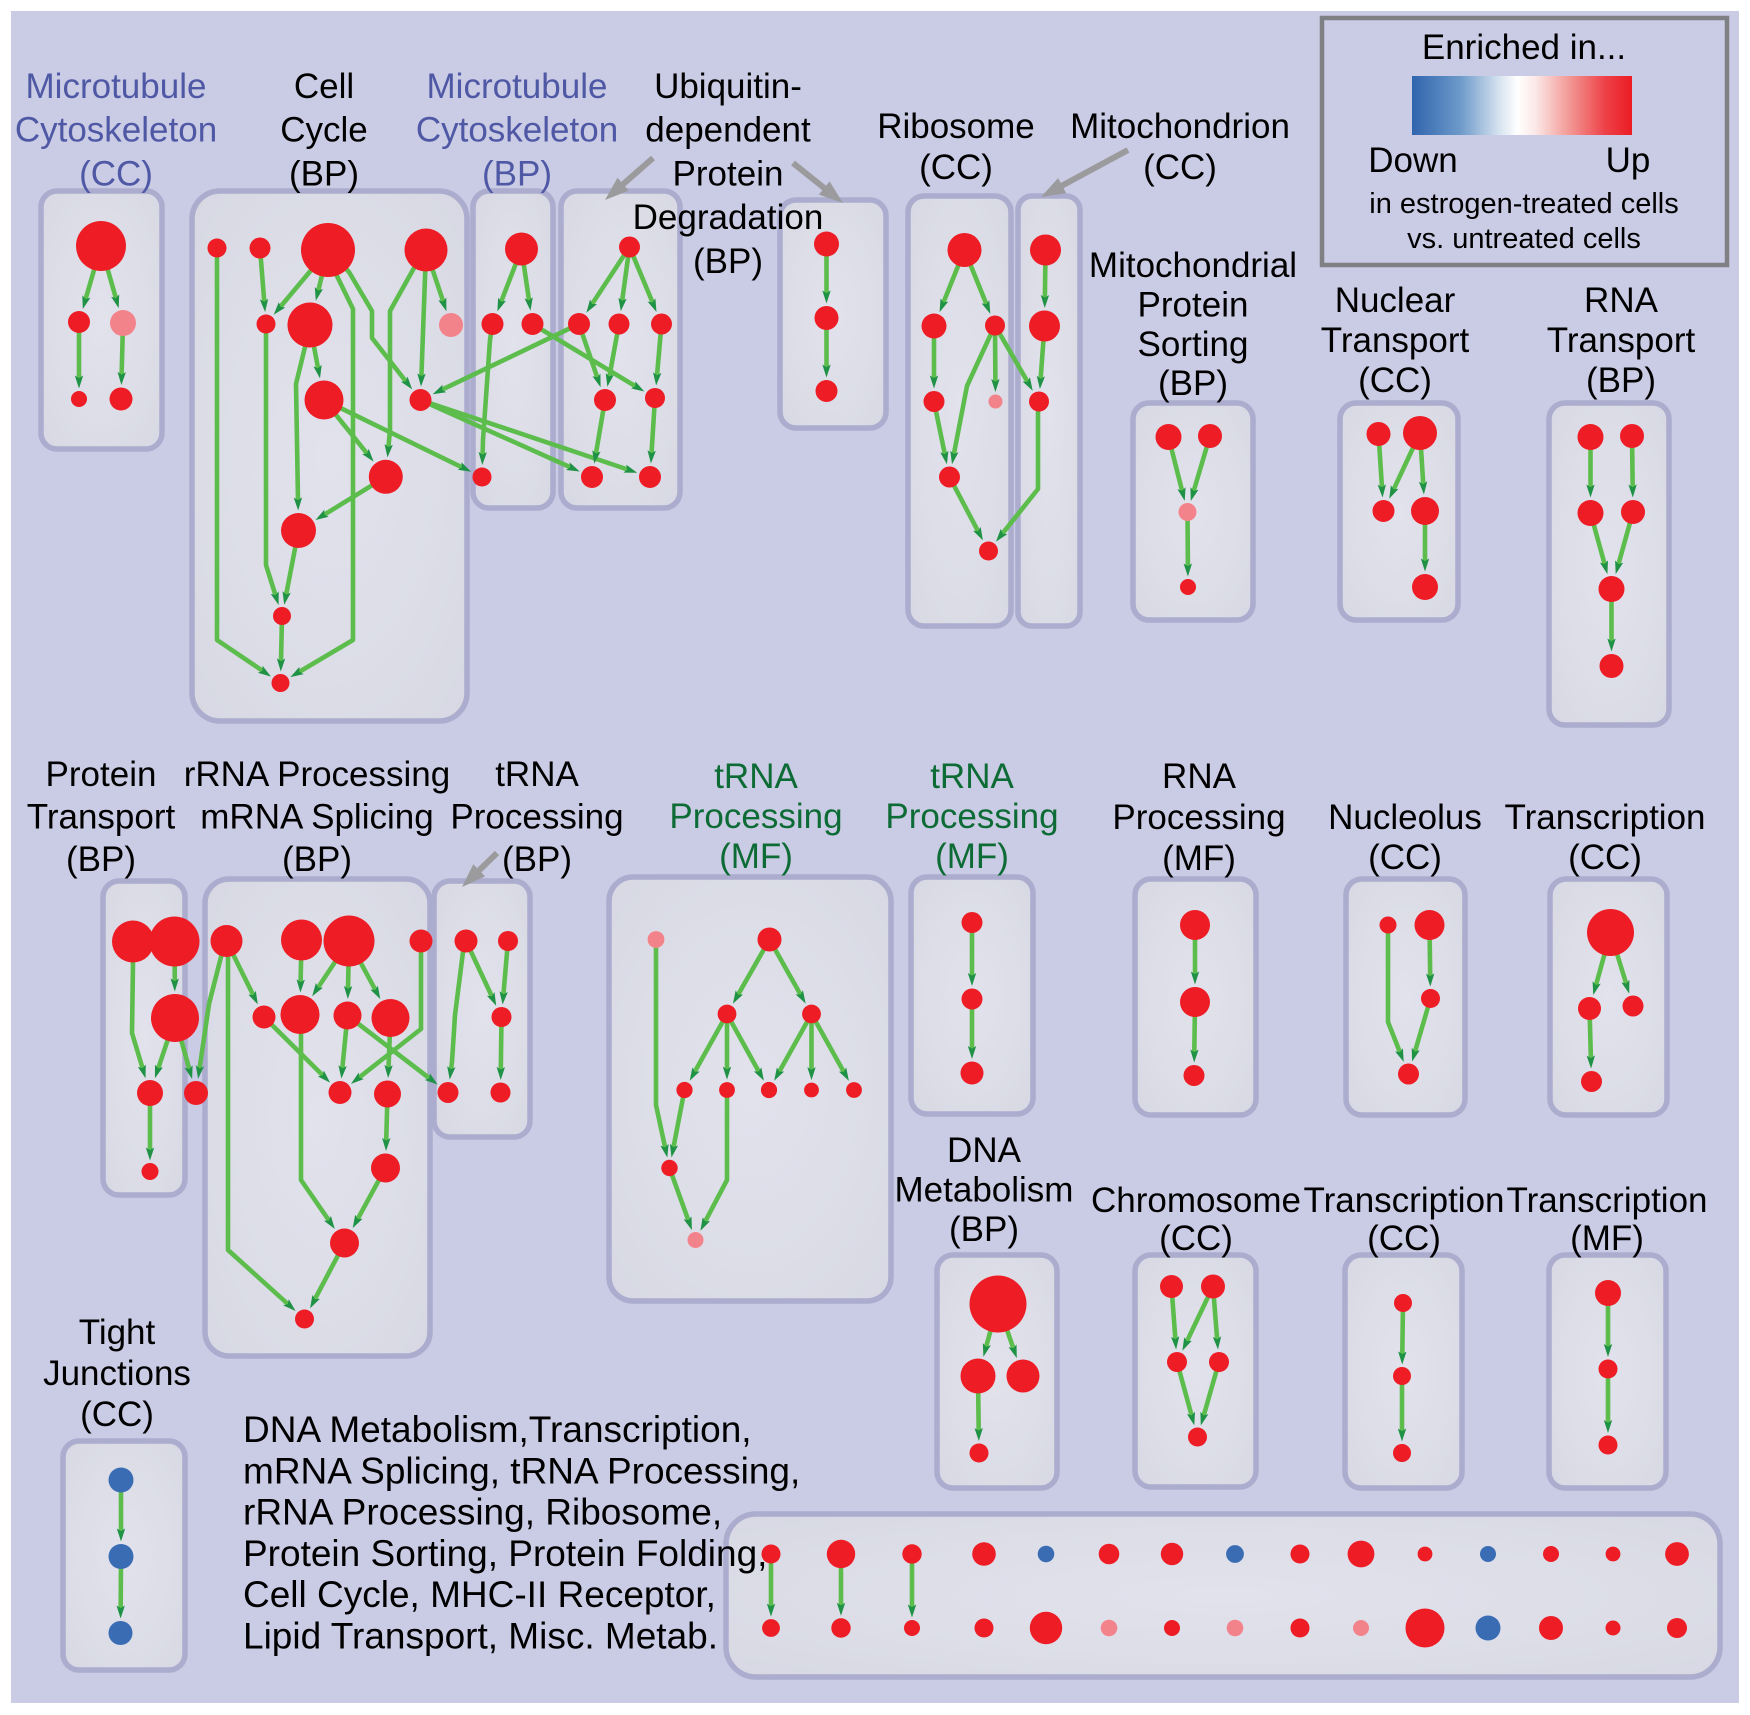  I want to click on svg-text: Down, so click(1412, 160).